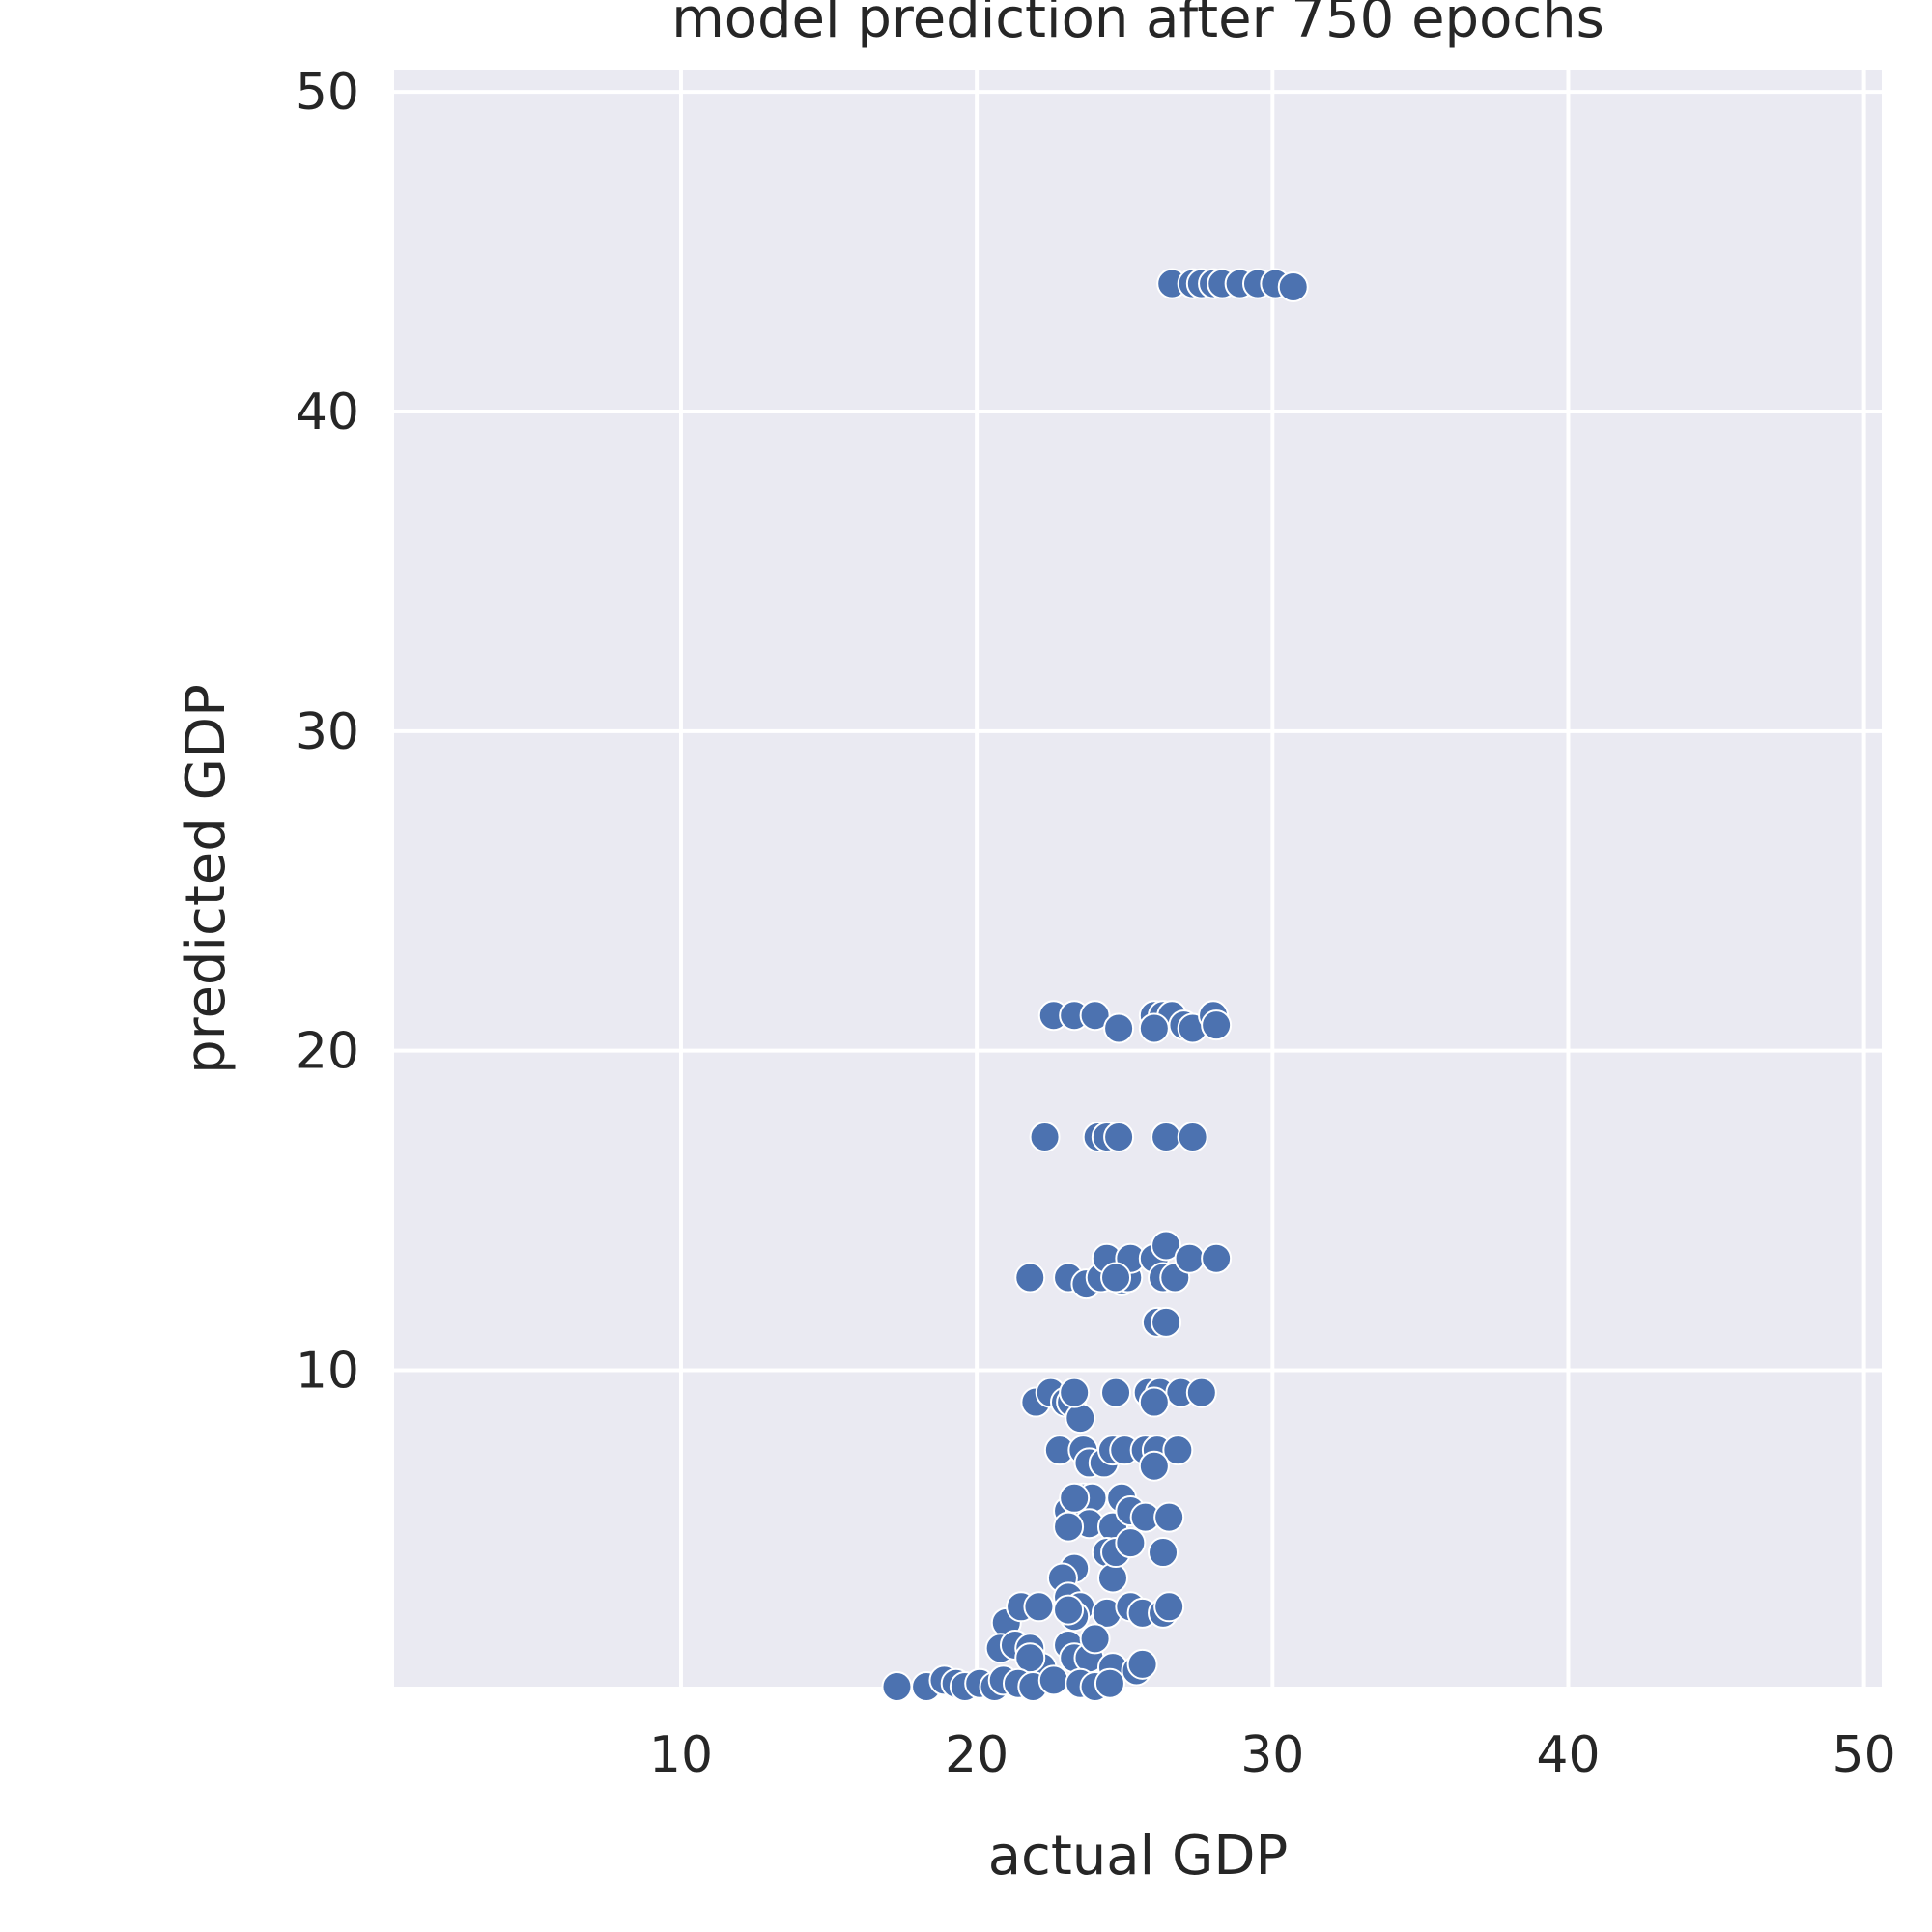  What do you see at coordinates (681, 1755) in the screenshot?
I see `x-tick-label: 10` at bounding box center [681, 1755].